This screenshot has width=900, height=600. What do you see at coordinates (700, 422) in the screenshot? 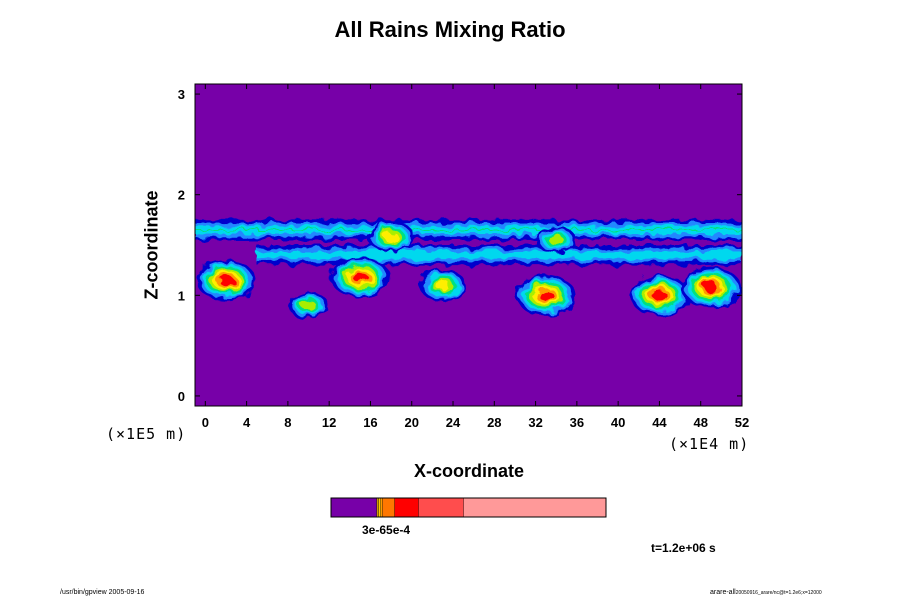
I see `x-tick-label: 48` at bounding box center [700, 422].